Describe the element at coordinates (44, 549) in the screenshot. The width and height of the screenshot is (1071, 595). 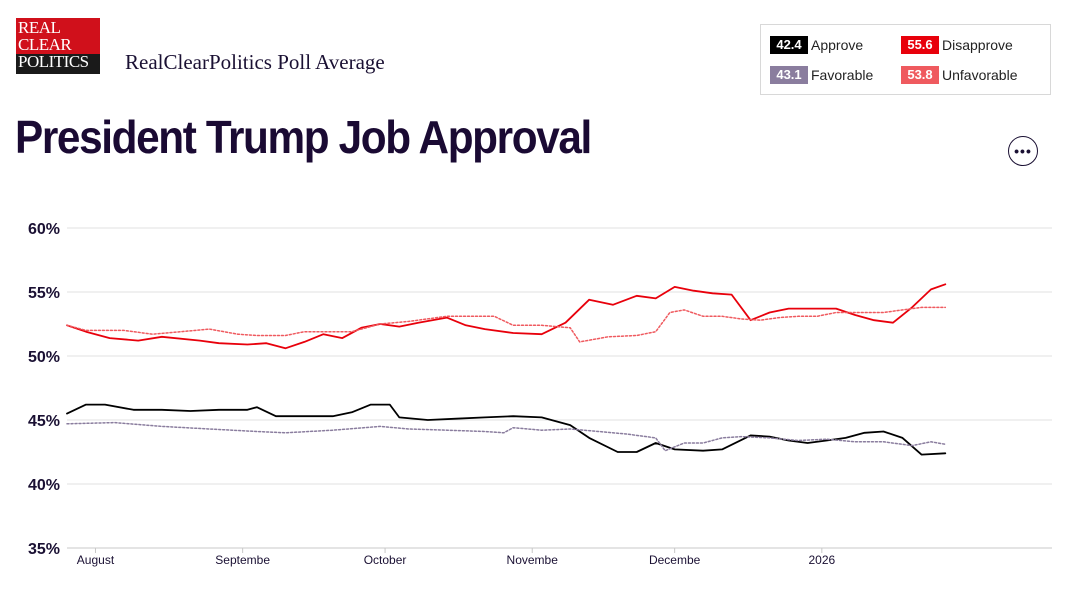
I see `y-tick-label-35: 35%` at that location.